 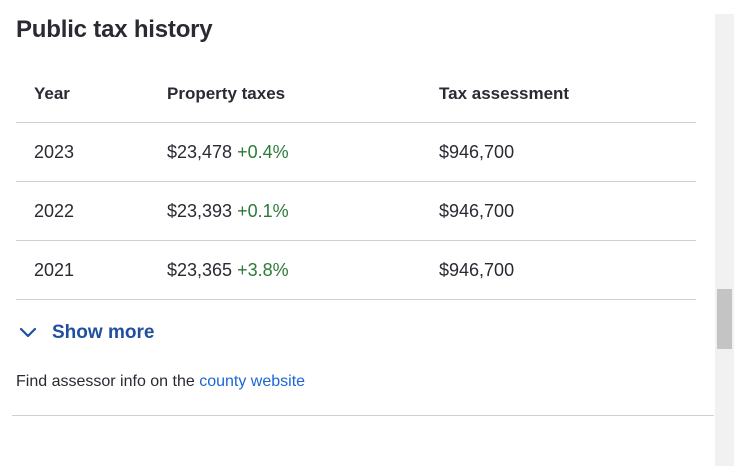 What do you see at coordinates (226, 93) in the screenshot?
I see `header-property-taxes: Property taxes` at bounding box center [226, 93].